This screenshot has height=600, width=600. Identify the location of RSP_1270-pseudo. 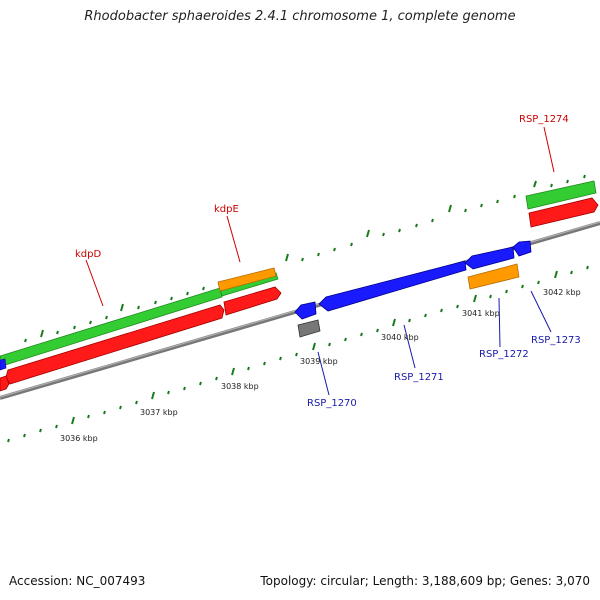
(309, 328).